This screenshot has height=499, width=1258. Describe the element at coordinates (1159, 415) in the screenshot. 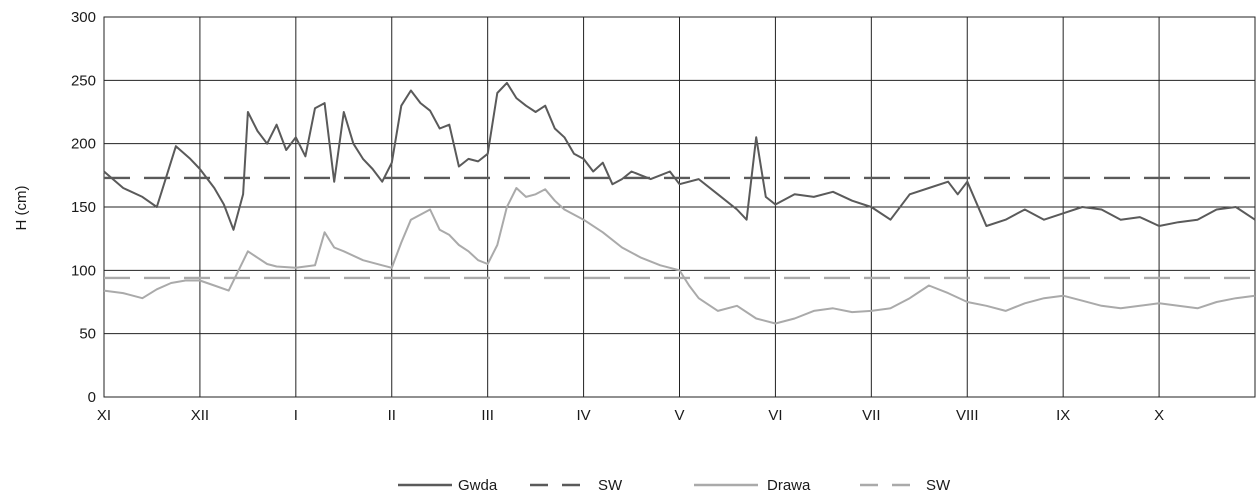

I see `x-tick-label: X` at that location.